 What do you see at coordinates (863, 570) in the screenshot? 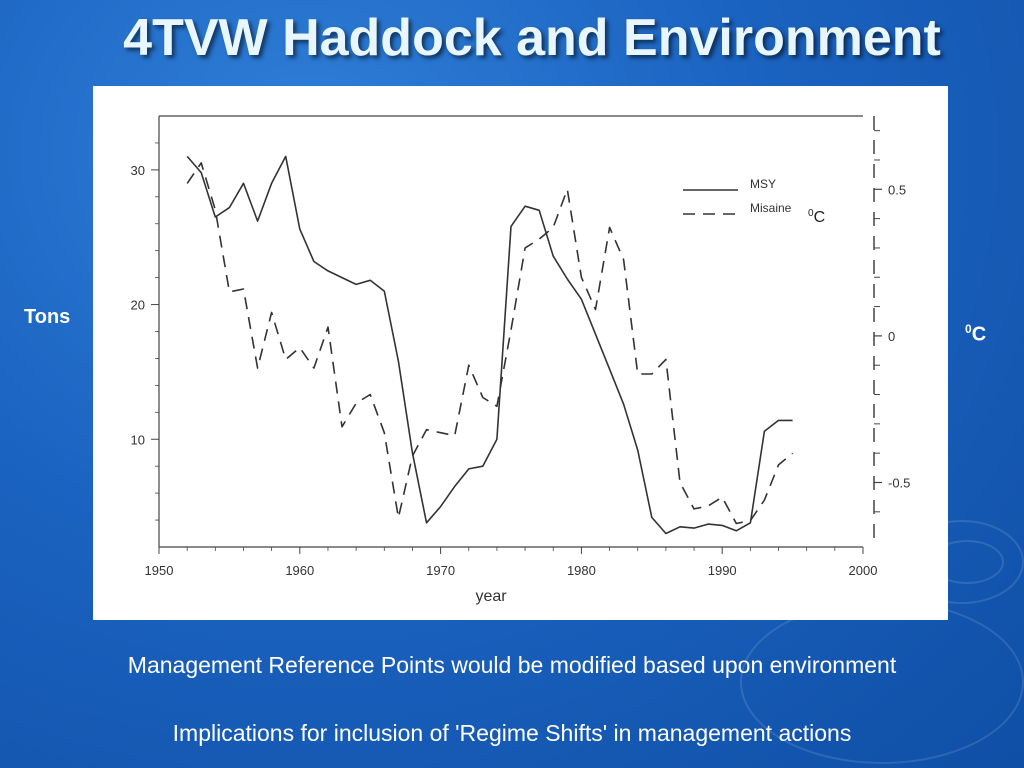
I see `x-tick-label: 2000` at bounding box center [863, 570].